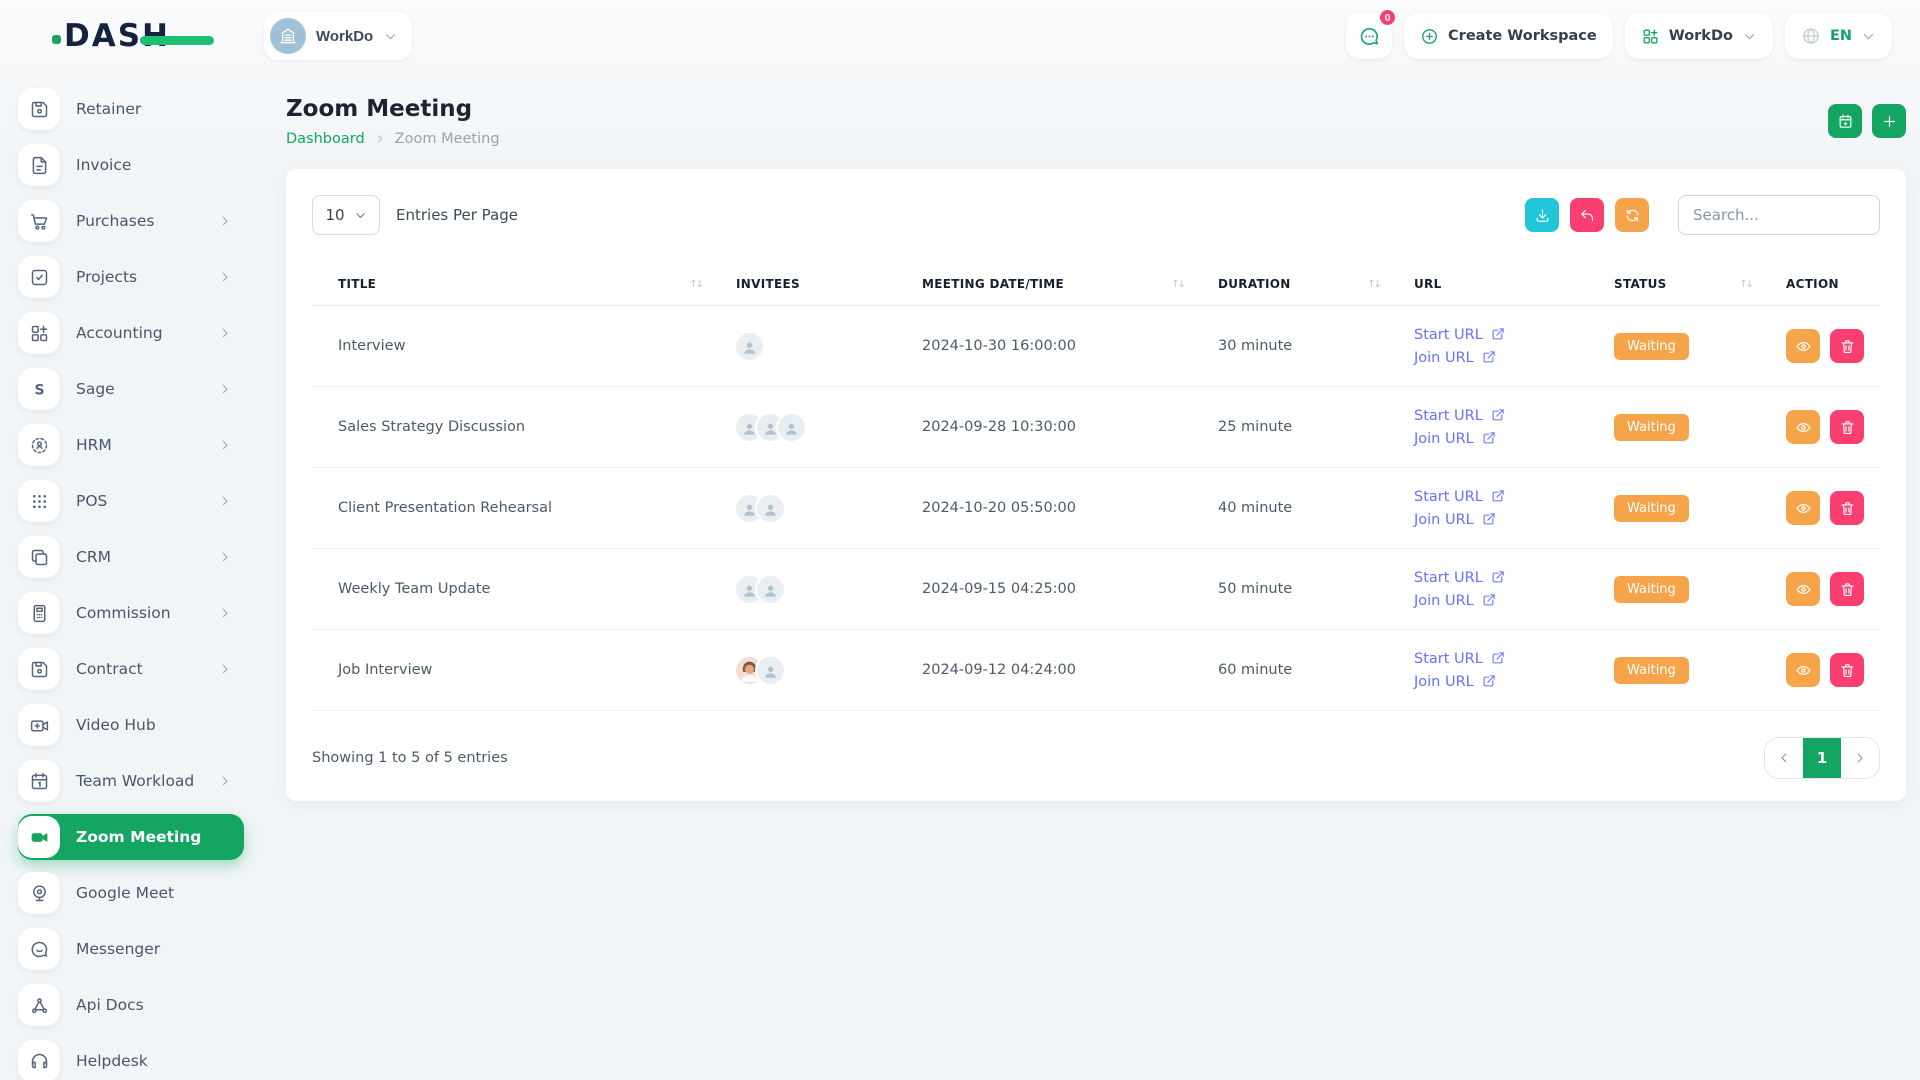 Image resolution: width=1920 pixels, height=1080 pixels. Describe the element at coordinates (1632, 215) in the screenshot. I see `refresh-button` at that location.